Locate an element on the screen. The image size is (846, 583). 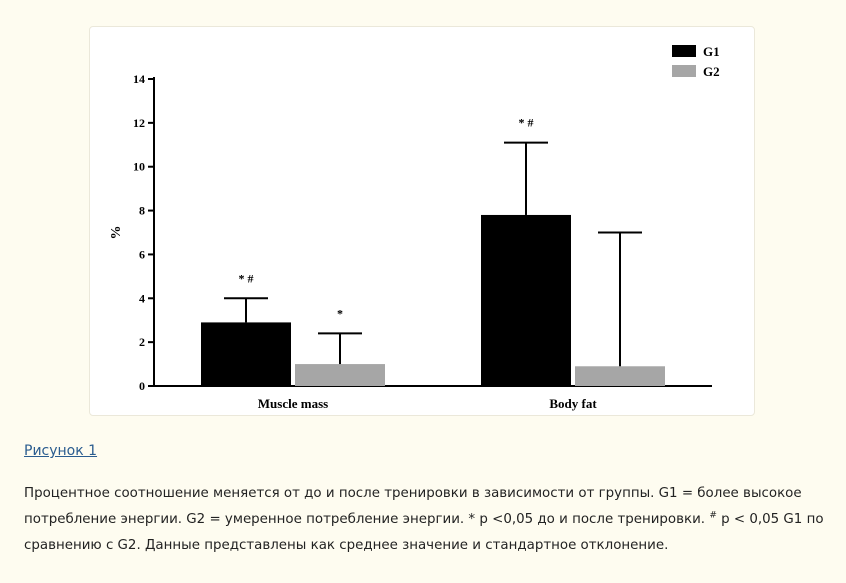
y-axis-label: % is located at coordinates (116, 233).